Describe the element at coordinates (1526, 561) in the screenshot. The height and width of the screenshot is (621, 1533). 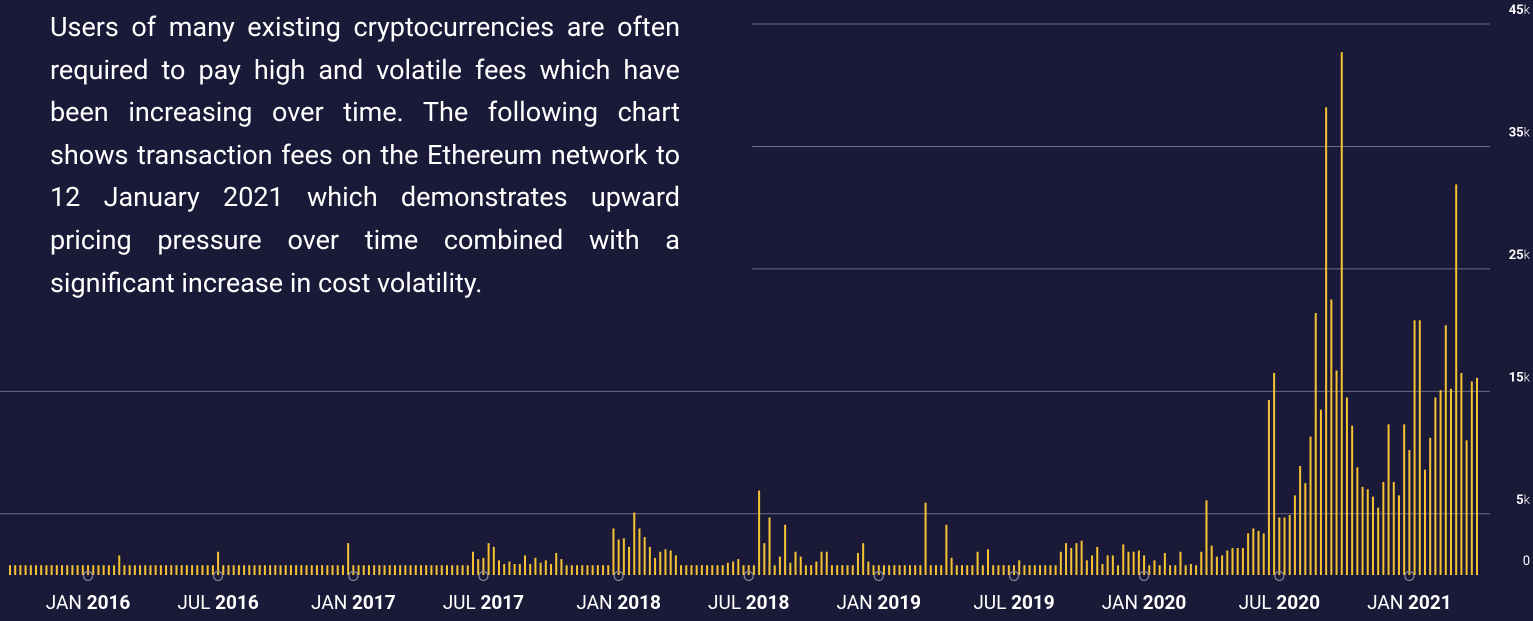
I see `y-tick-label: 0` at that location.